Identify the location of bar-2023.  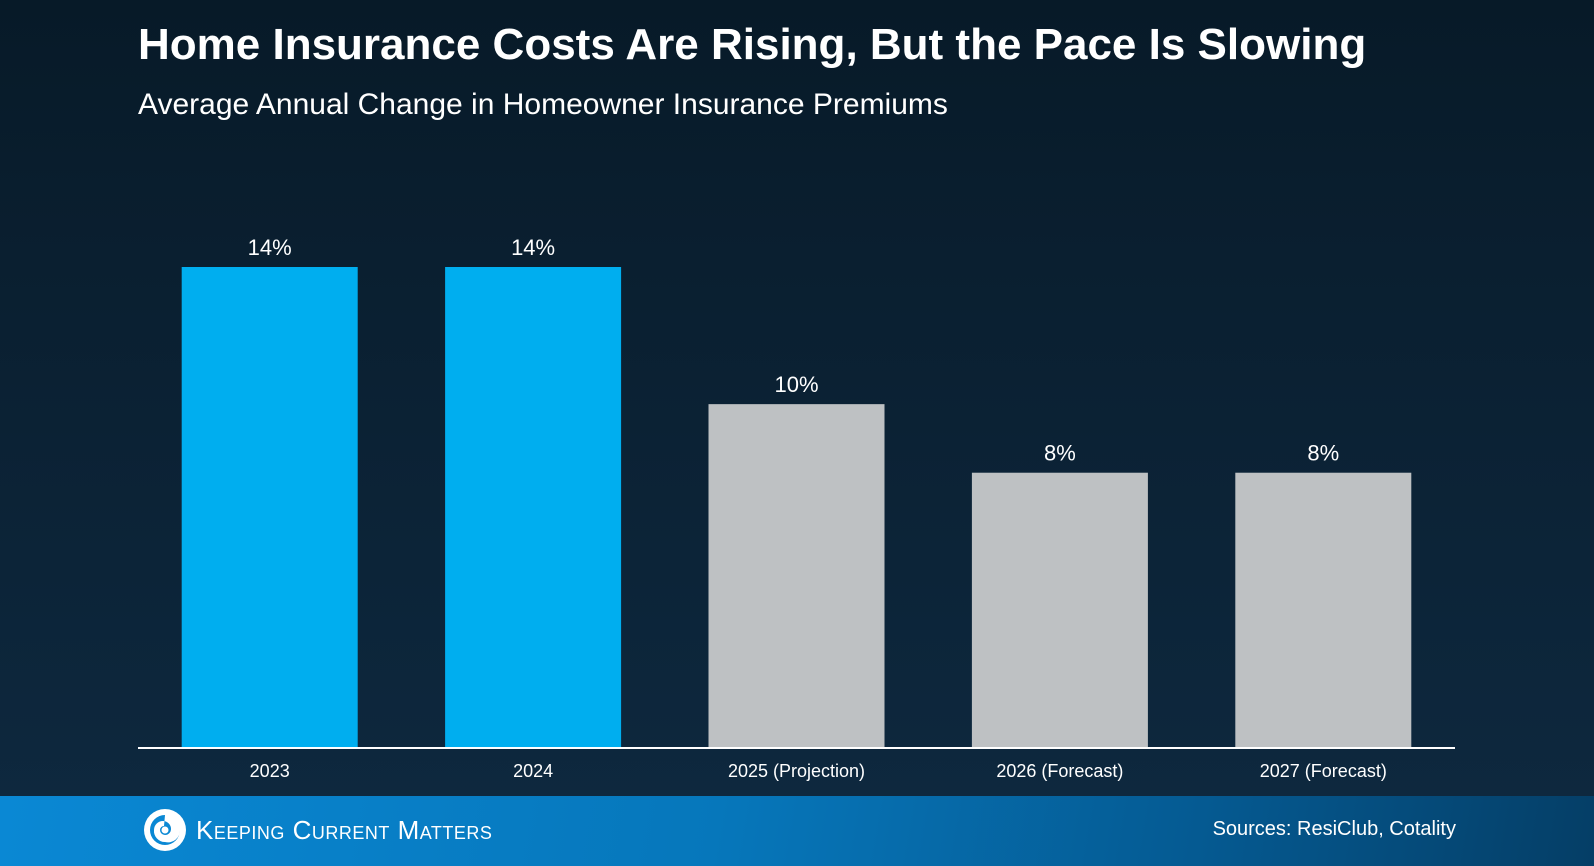
(269, 507).